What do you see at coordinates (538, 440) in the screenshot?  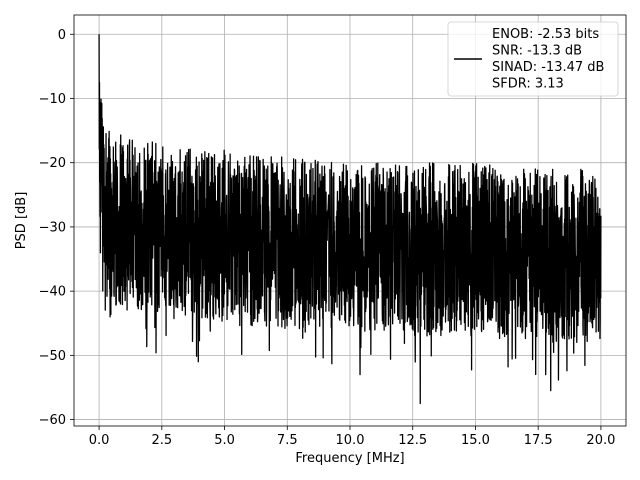 I see `x-tick-label: 17.5` at bounding box center [538, 440].